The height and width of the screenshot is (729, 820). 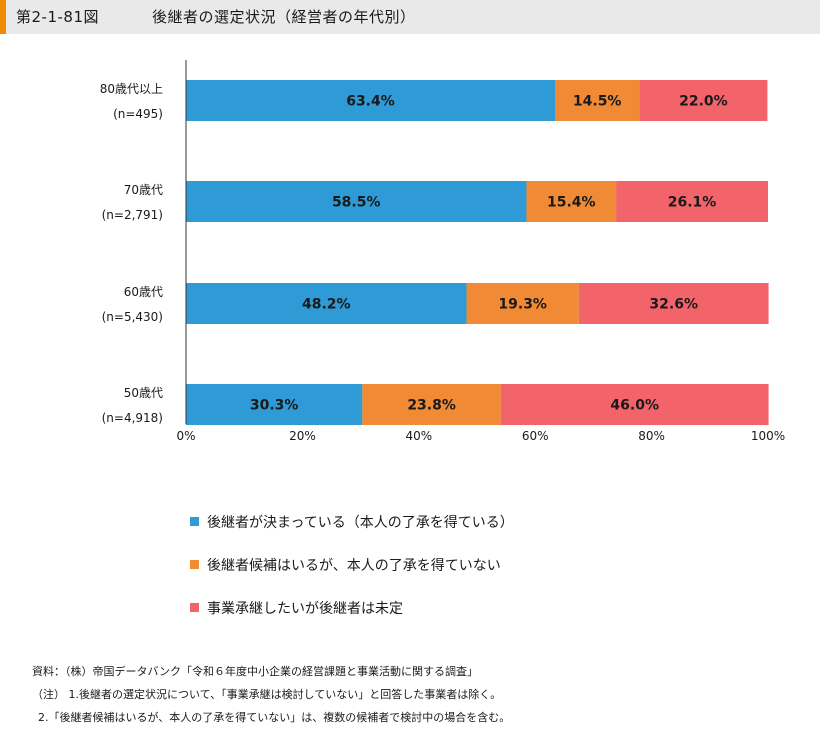 I want to click on bar-value-label: 23.8%, so click(x=431, y=406).